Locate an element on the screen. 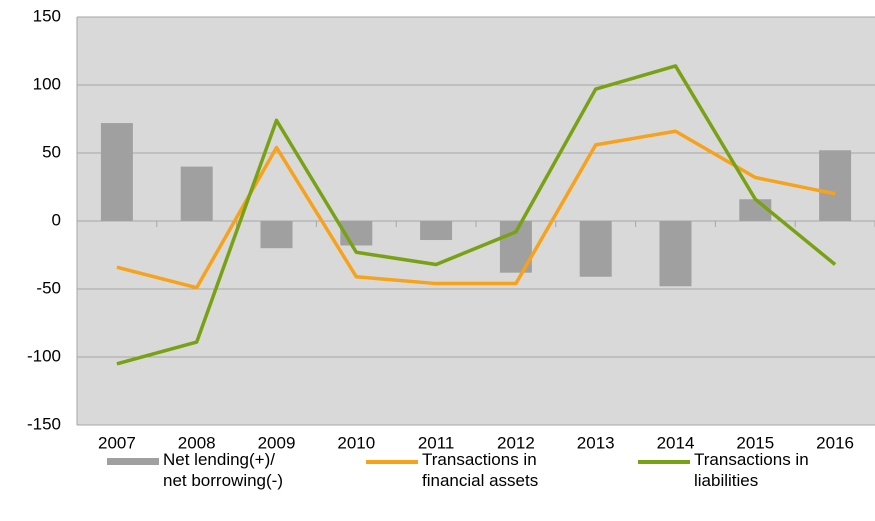 The height and width of the screenshot is (521, 875). y-tick-label: -150 is located at coordinates (44, 423).